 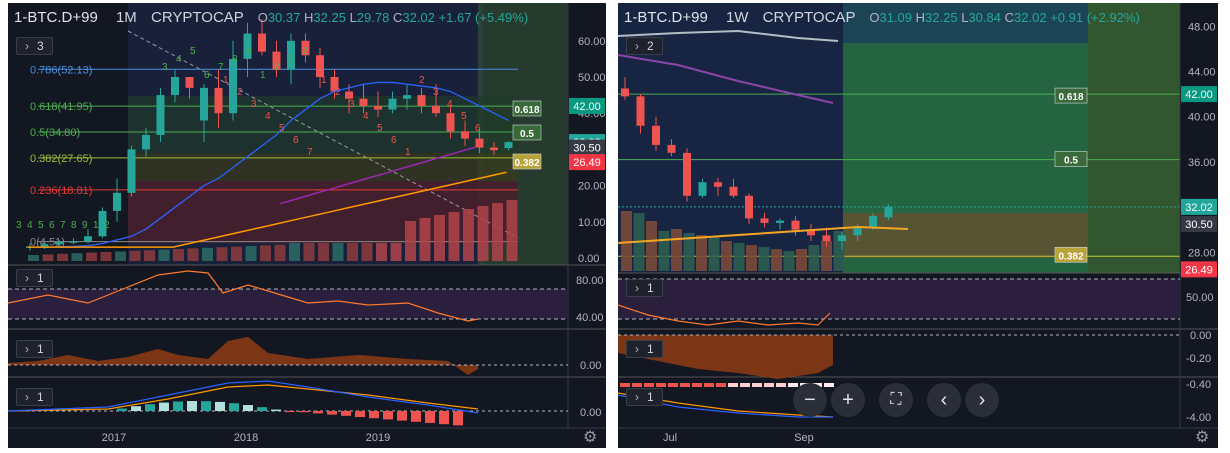 What do you see at coordinates (268, 116) in the screenshot?
I see `td-count-red: 4` at bounding box center [268, 116].